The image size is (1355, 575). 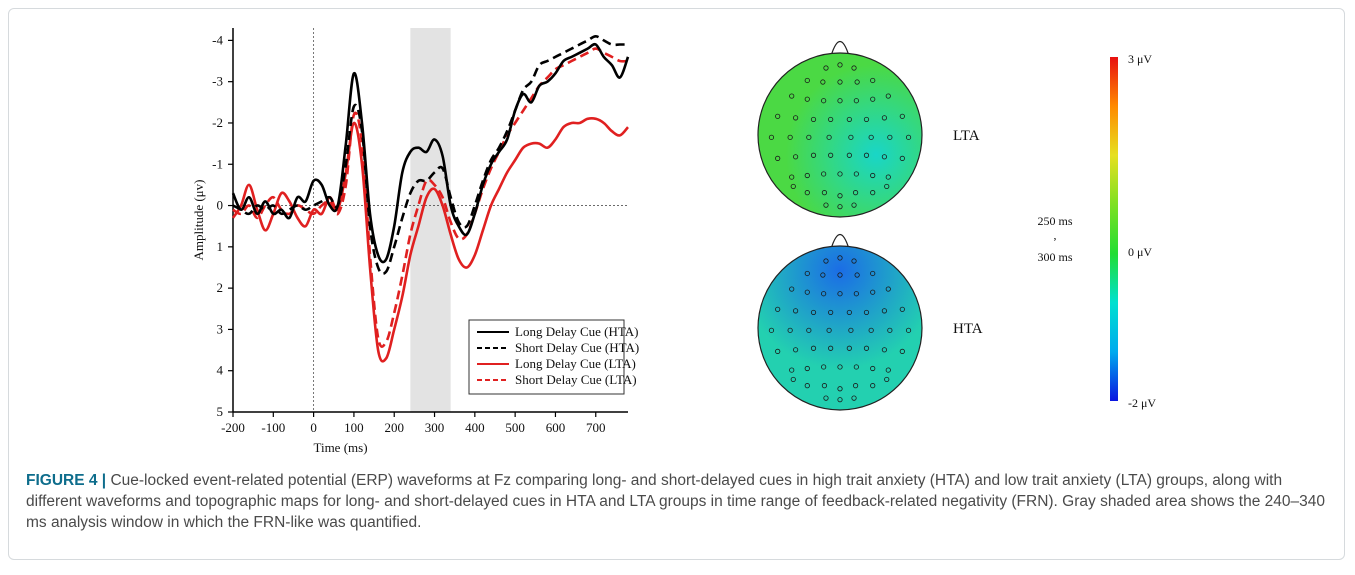 What do you see at coordinates (220, 205) in the screenshot?
I see `y-tick-label: 0` at bounding box center [220, 205].